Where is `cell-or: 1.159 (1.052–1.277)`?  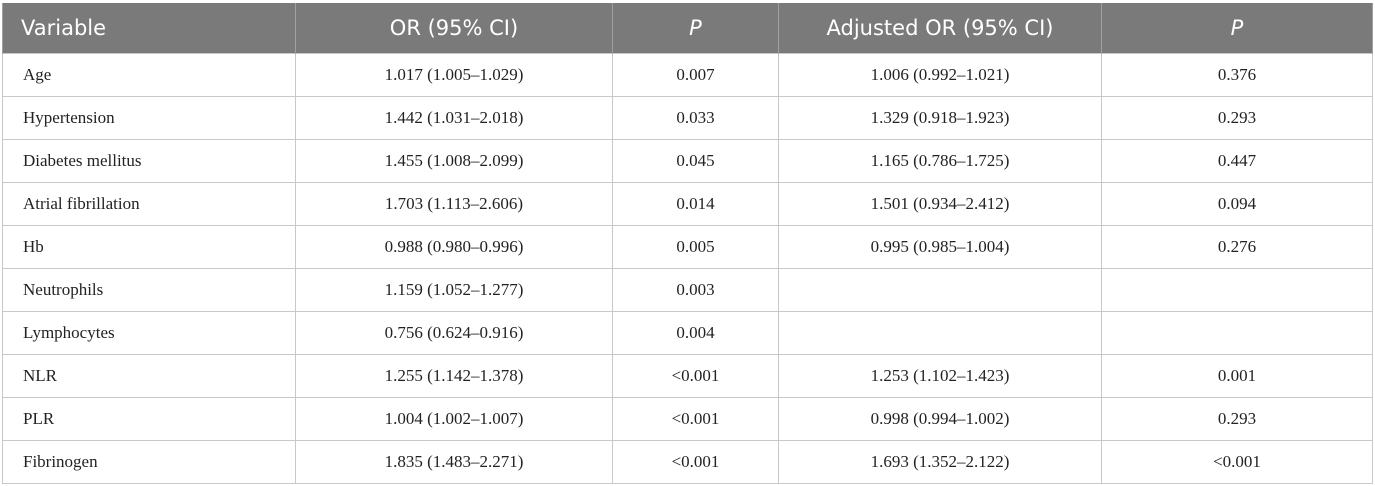 cell-or: 1.159 (1.052–1.277) is located at coordinates (454, 290).